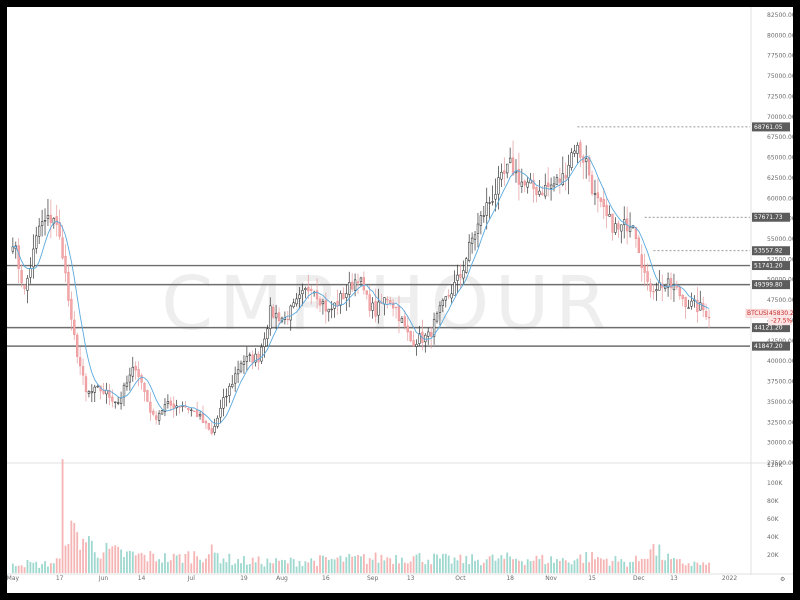  What do you see at coordinates (768, 285) in the screenshot?
I see `level-price-label: 49399.80` at bounding box center [768, 285].